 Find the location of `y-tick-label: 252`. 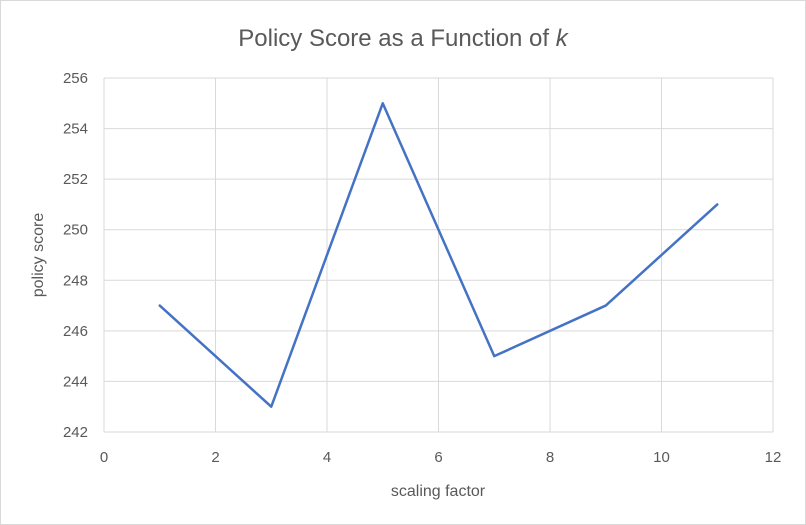

y-tick-label: 252 is located at coordinates (75, 179).